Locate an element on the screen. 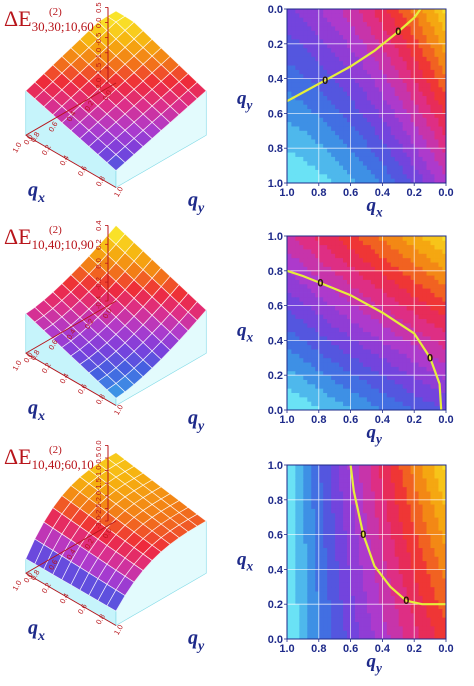  zero-contour-line is located at coordinates (354, 55).